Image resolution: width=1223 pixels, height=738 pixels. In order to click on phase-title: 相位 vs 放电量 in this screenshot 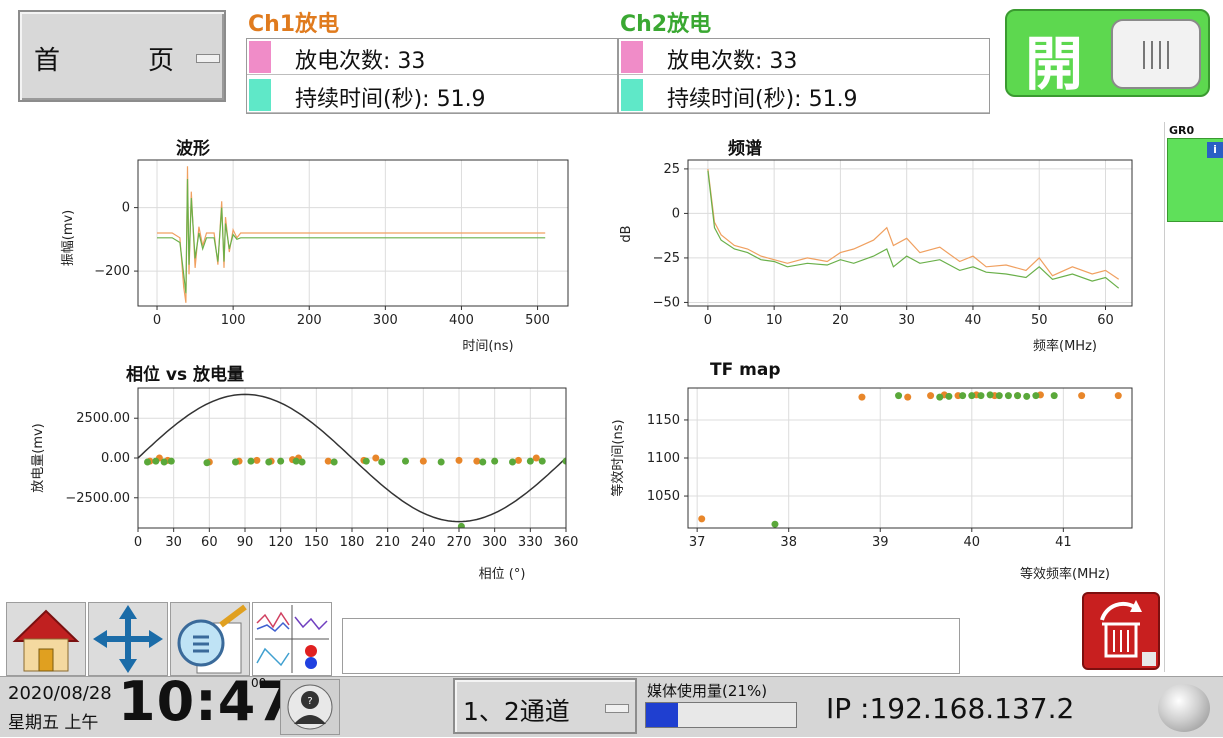, I will do `click(185, 375)`.